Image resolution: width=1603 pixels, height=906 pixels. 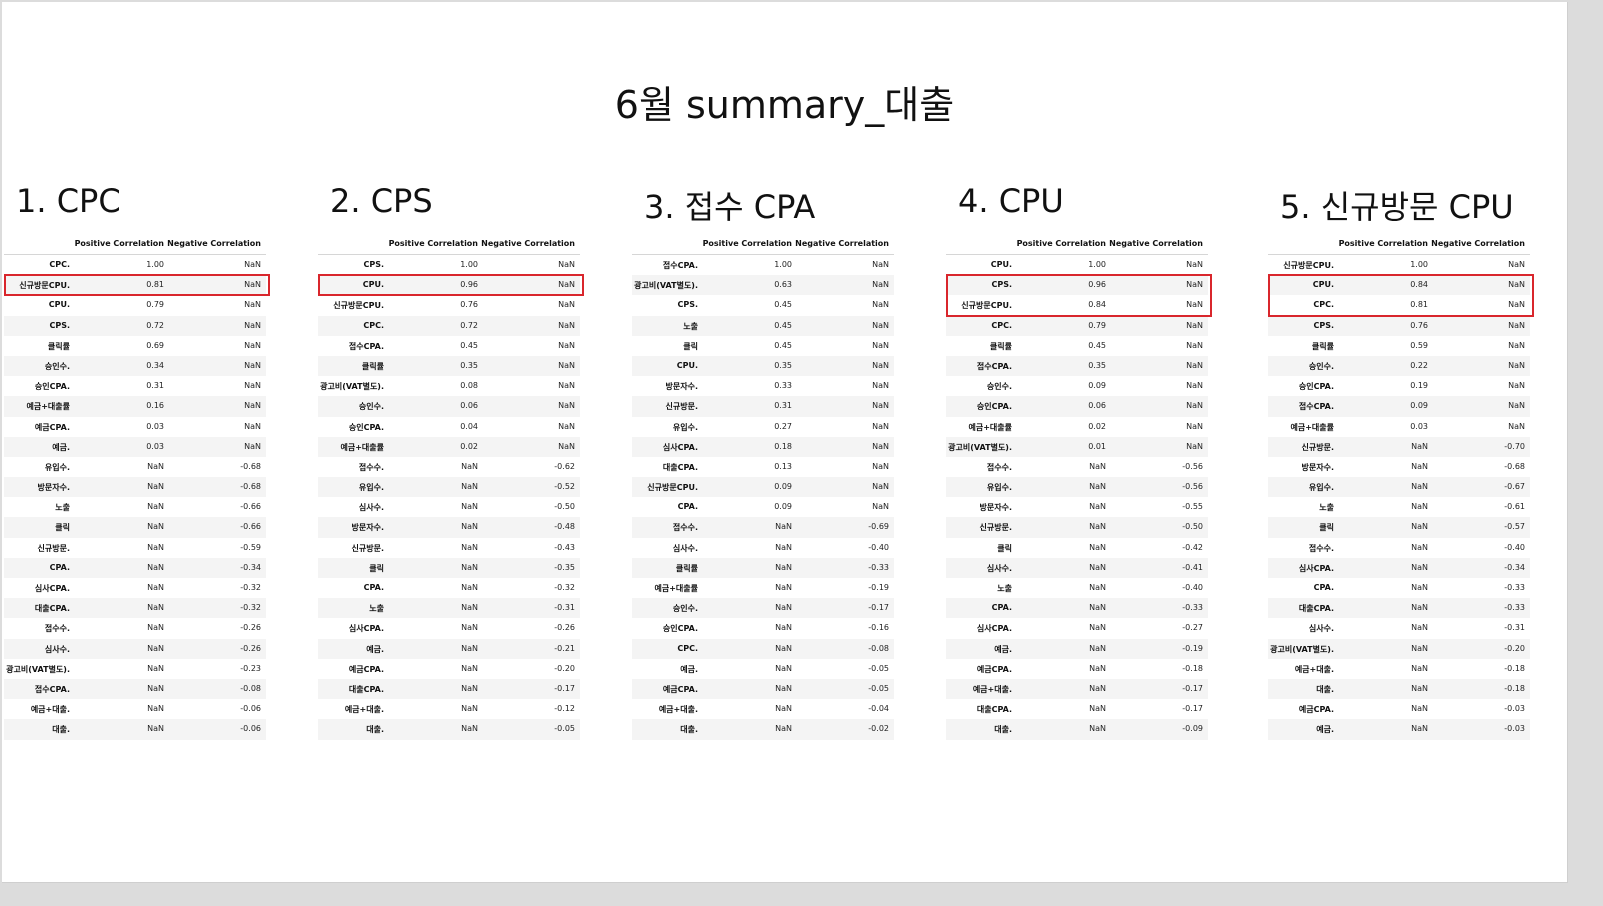 What do you see at coordinates (763, 406) in the screenshot?
I see `table-row: 신규방문. 0.31 NaN` at bounding box center [763, 406].